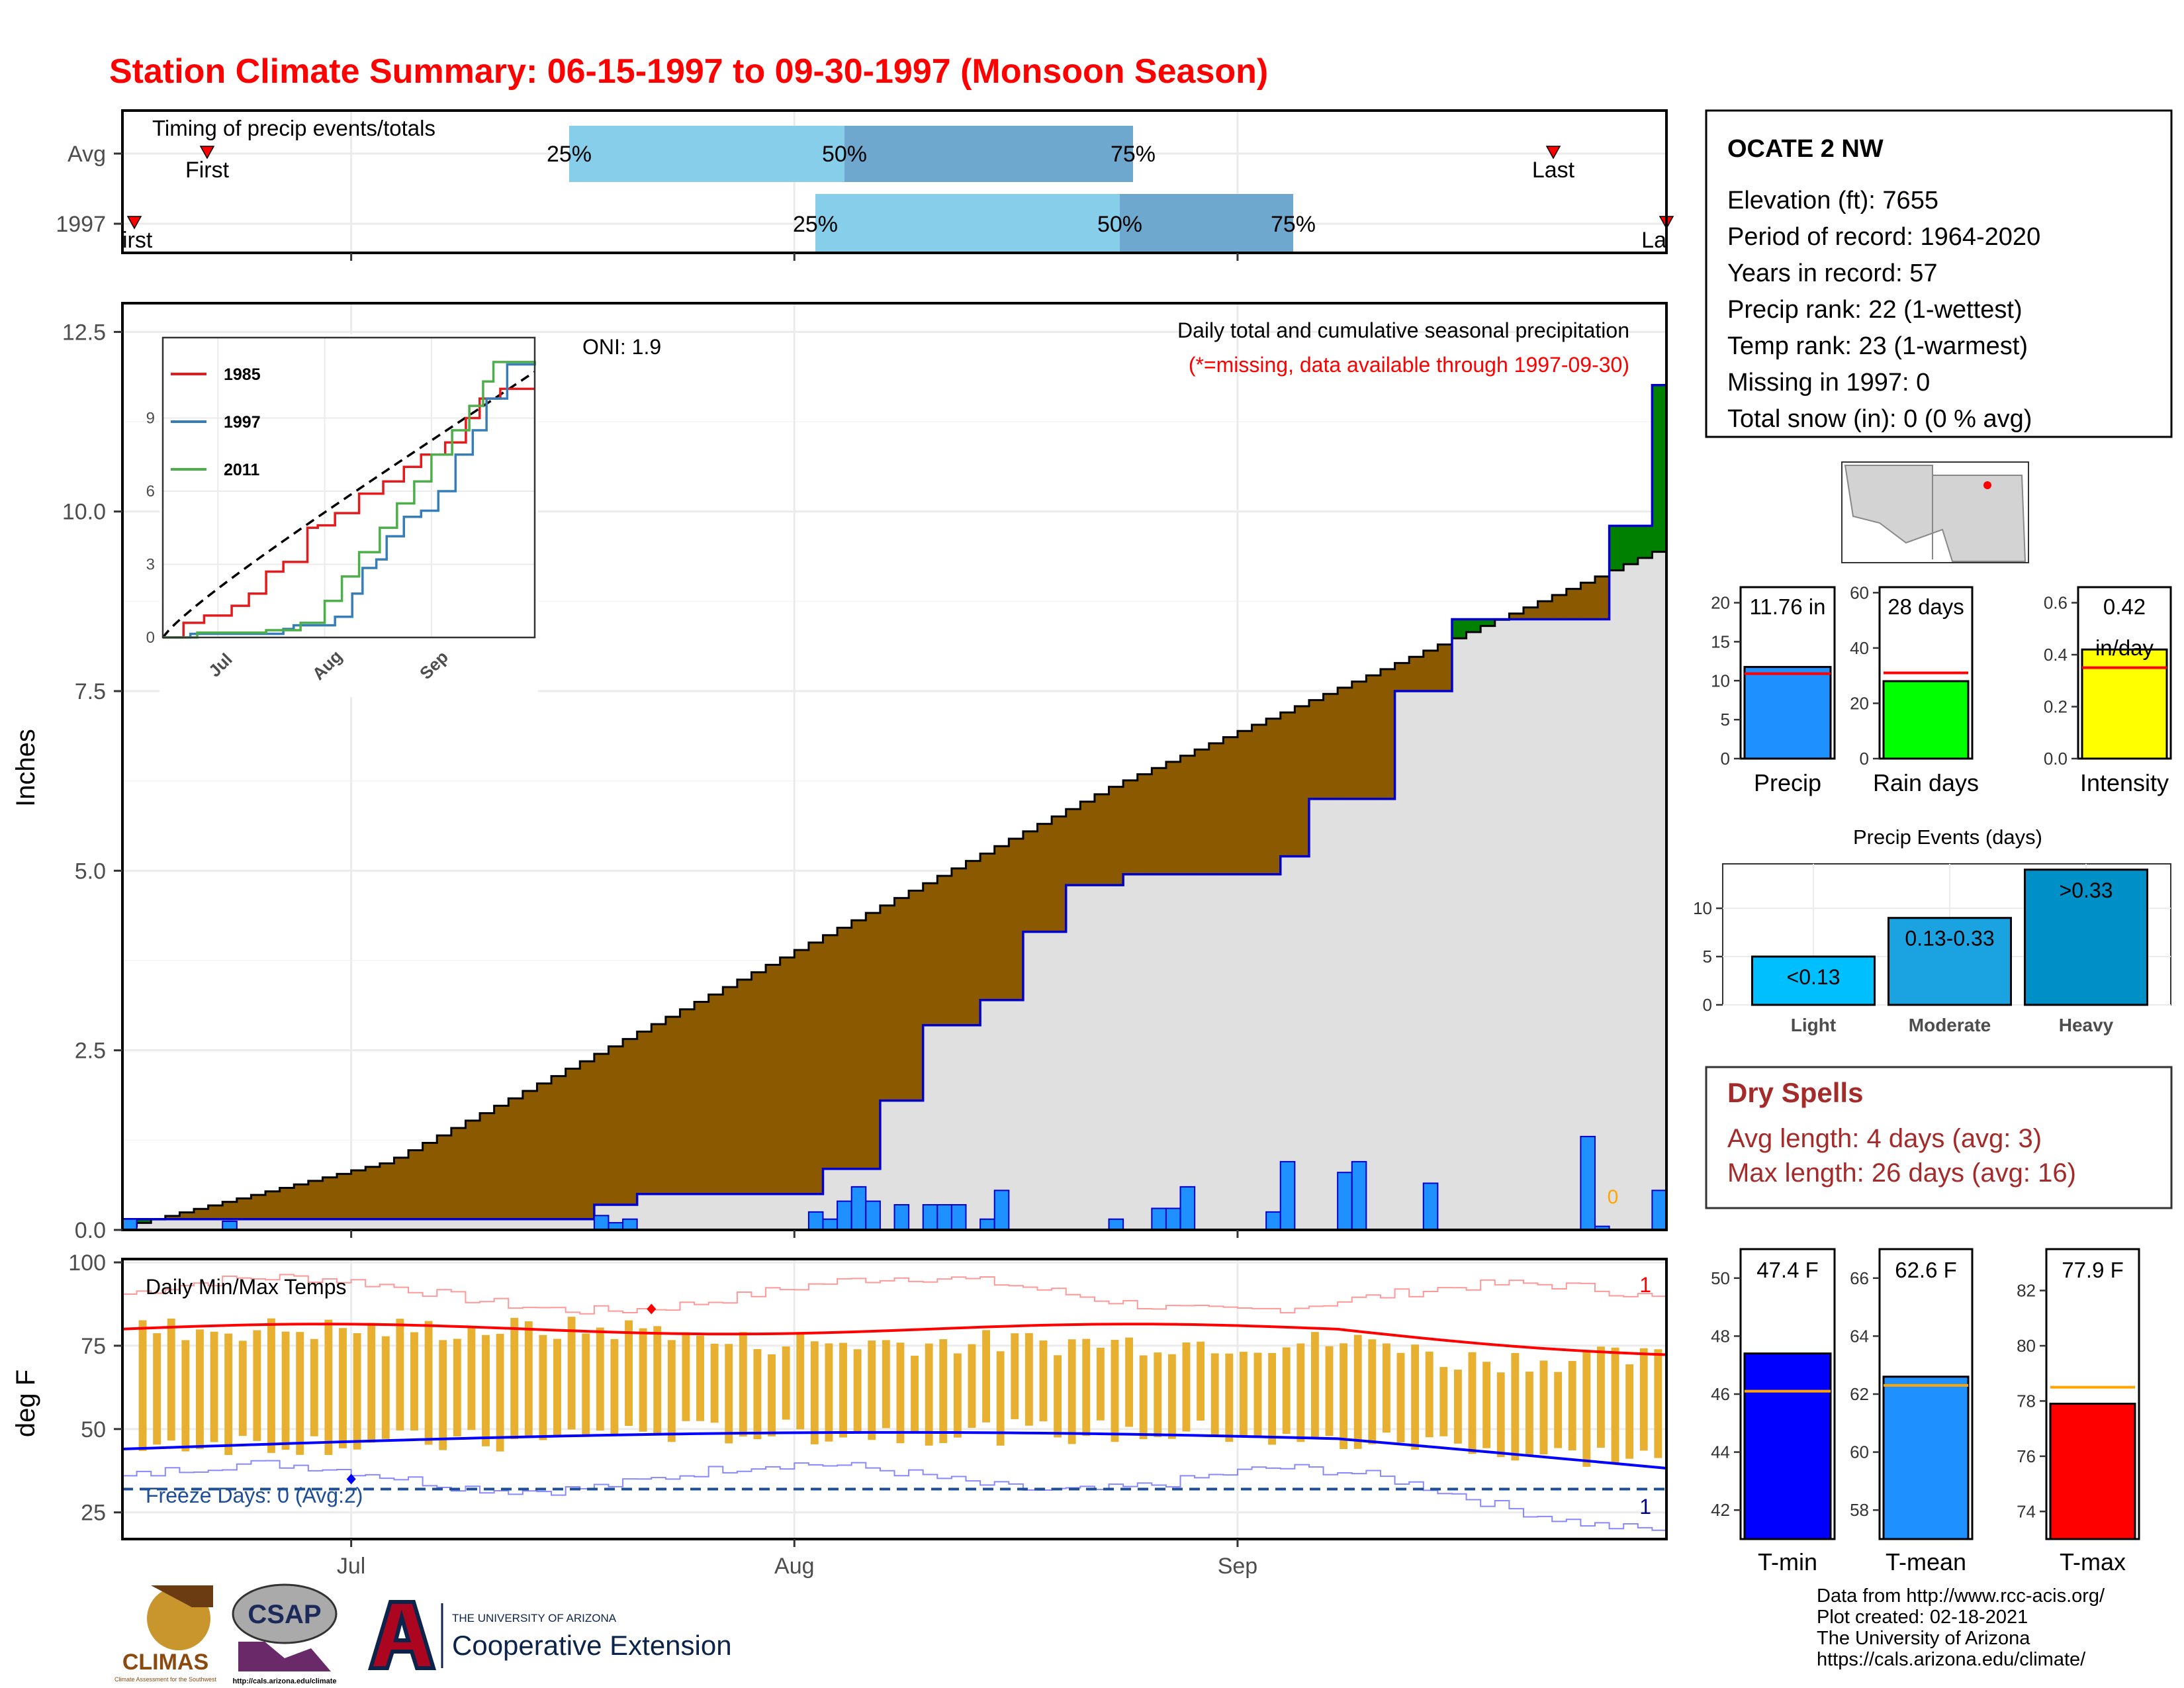  Describe the element at coordinates (1922, 1617) in the screenshot. I see `footer-credit-line: Plot created: 02-18-2021` at that location.